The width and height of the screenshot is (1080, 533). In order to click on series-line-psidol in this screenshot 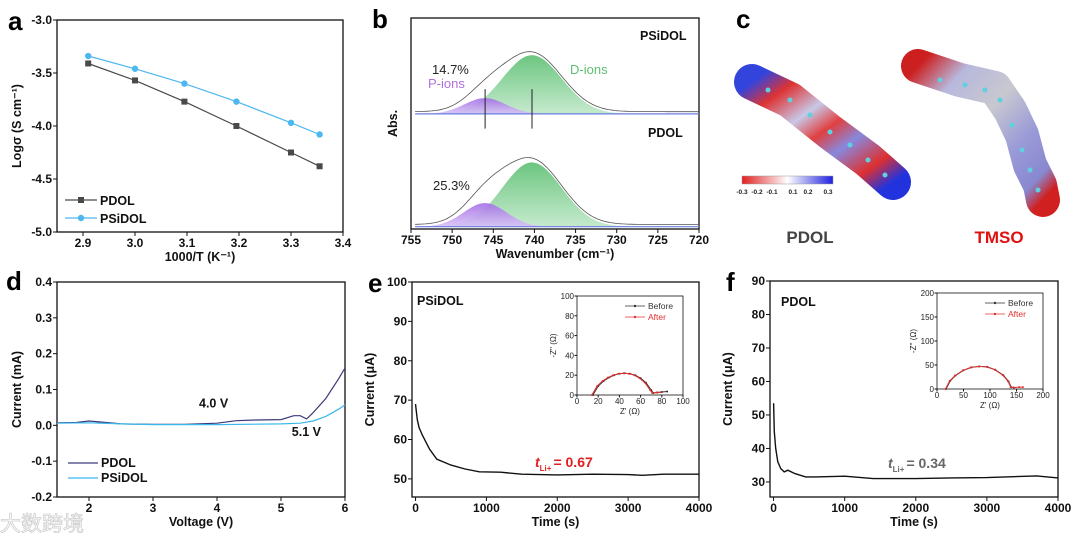, I will do `click(201, 415)`.